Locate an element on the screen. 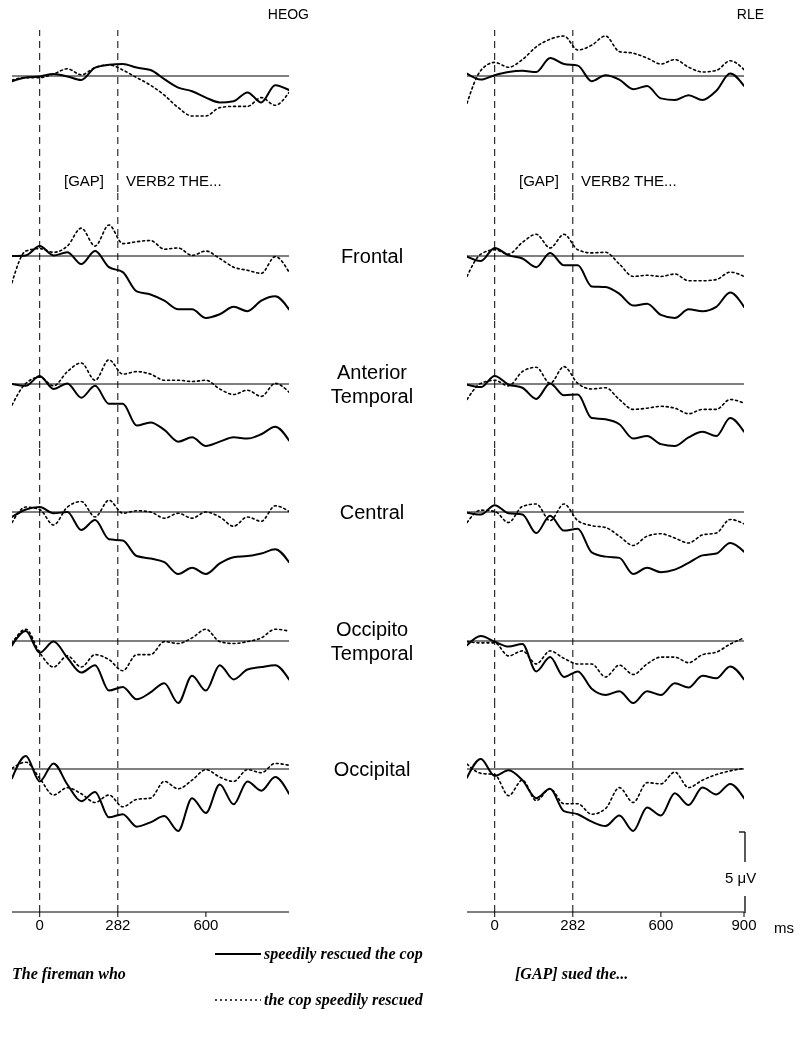 This screenshot has height=1061, width=801. text: Frontal is located at coordinates (372, 256).